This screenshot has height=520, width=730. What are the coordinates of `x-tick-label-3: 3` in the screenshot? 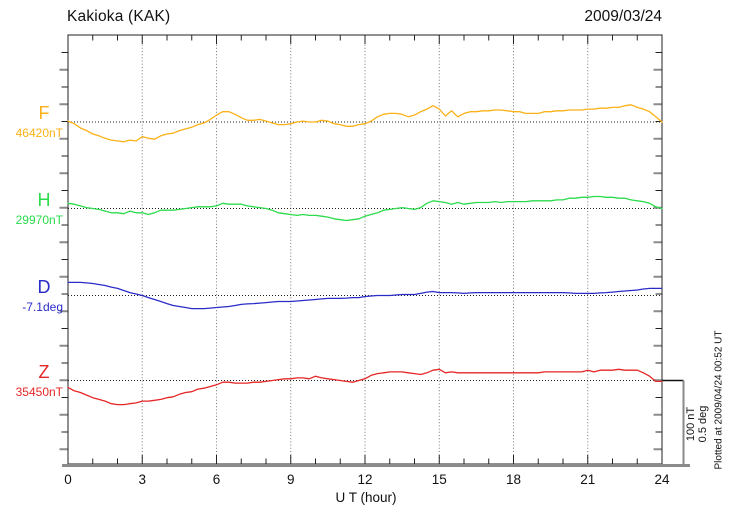 It's located at (142, 479).